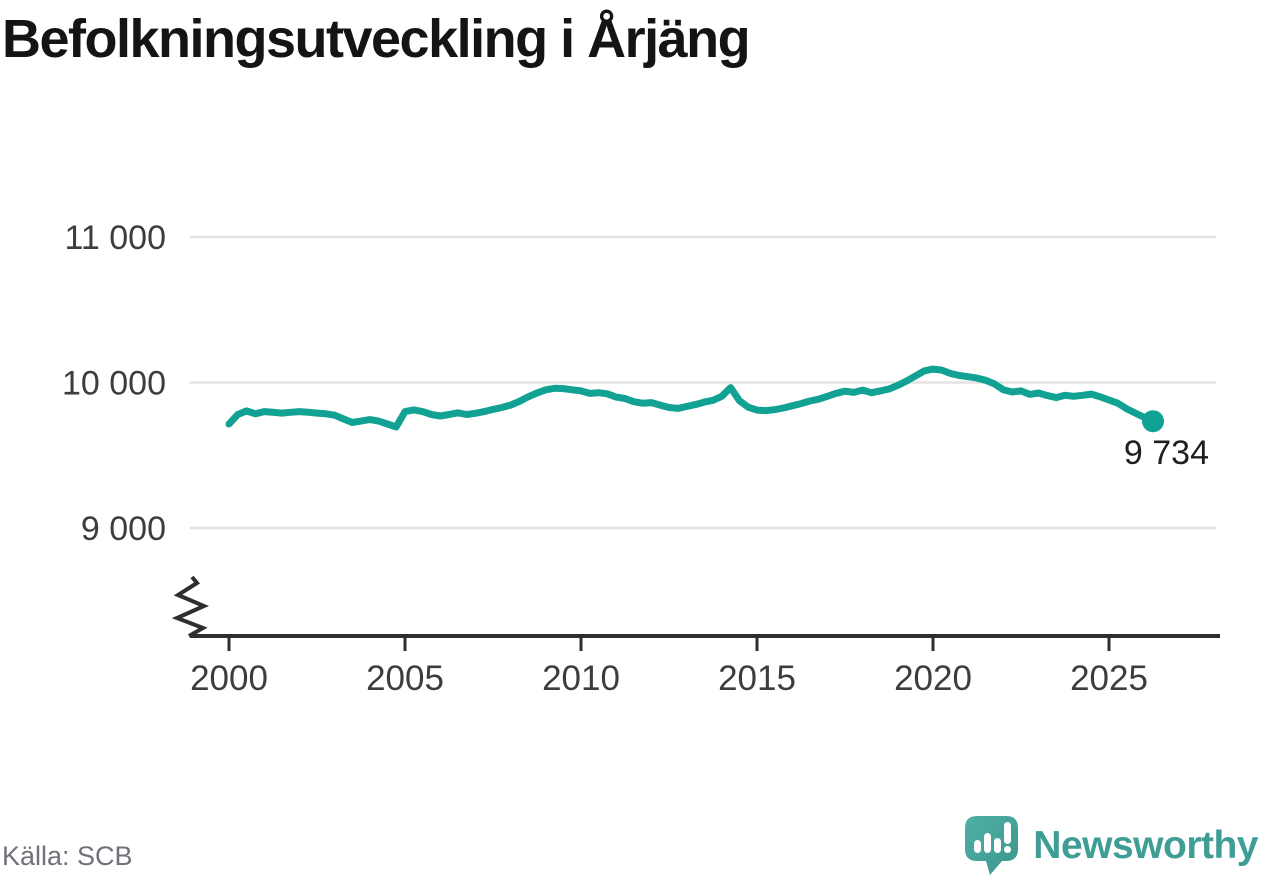  Describe the element at coordinates (1166, 453) in the screenshot. I see `end-point-value-label: 9 734` at that location.